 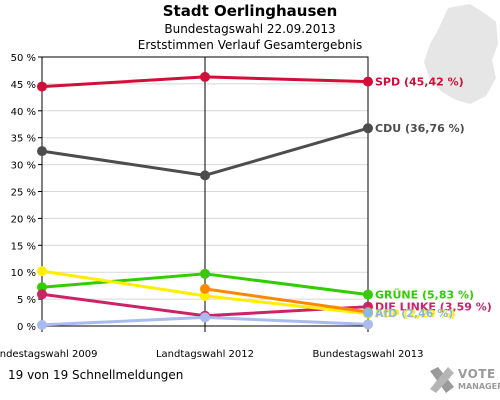 What do you see at coordinates (250, 45) in the screenshot?
I see `chart-subtitle-description: Erststimmen Verlauf Gesamtergebnis` at bounding box center [250, 45].